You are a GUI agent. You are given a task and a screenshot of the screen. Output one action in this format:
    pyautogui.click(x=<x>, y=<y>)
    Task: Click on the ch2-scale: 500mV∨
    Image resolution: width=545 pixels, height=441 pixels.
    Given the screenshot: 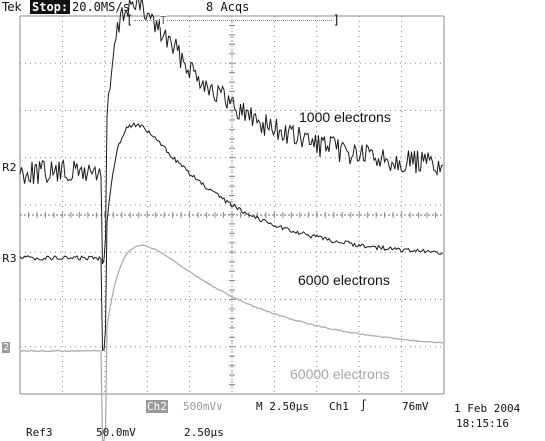 What is the action you would take?
    pyautogui.click(x=203, y=406)
    